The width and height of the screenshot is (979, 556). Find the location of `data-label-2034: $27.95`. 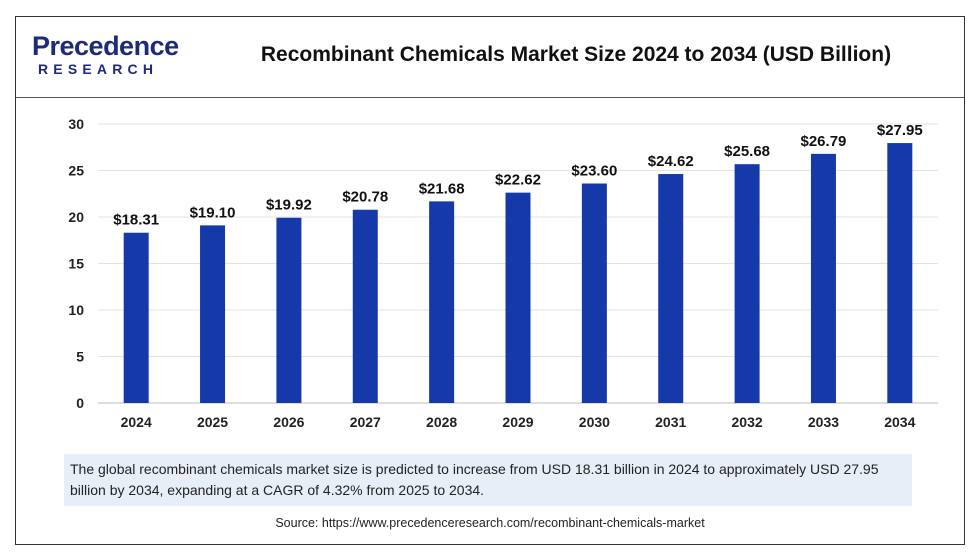

data-label-2034: $27.95 is located at coordinates (900, 130).